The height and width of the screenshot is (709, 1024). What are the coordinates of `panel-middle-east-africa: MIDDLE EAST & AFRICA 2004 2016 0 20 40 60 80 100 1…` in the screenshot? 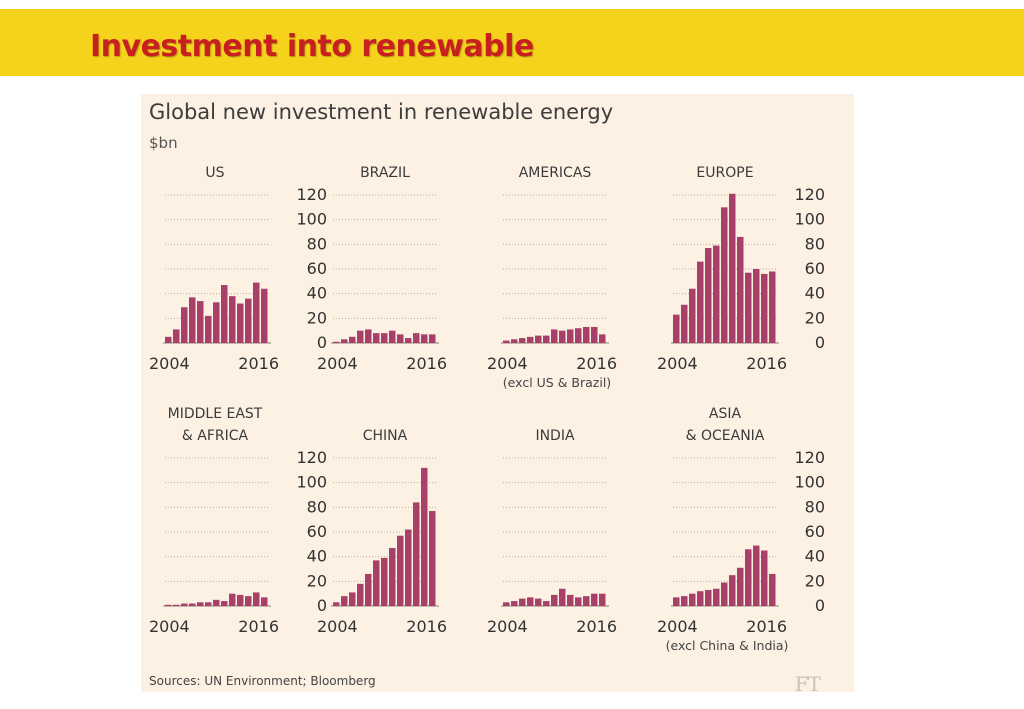 It's located at (238, 521).